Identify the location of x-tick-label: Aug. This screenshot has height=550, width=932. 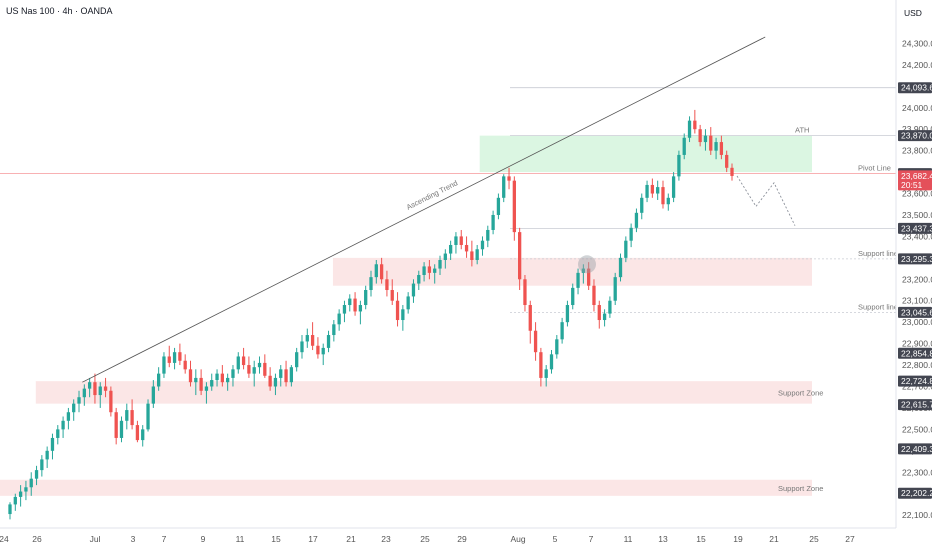
(517, 539).